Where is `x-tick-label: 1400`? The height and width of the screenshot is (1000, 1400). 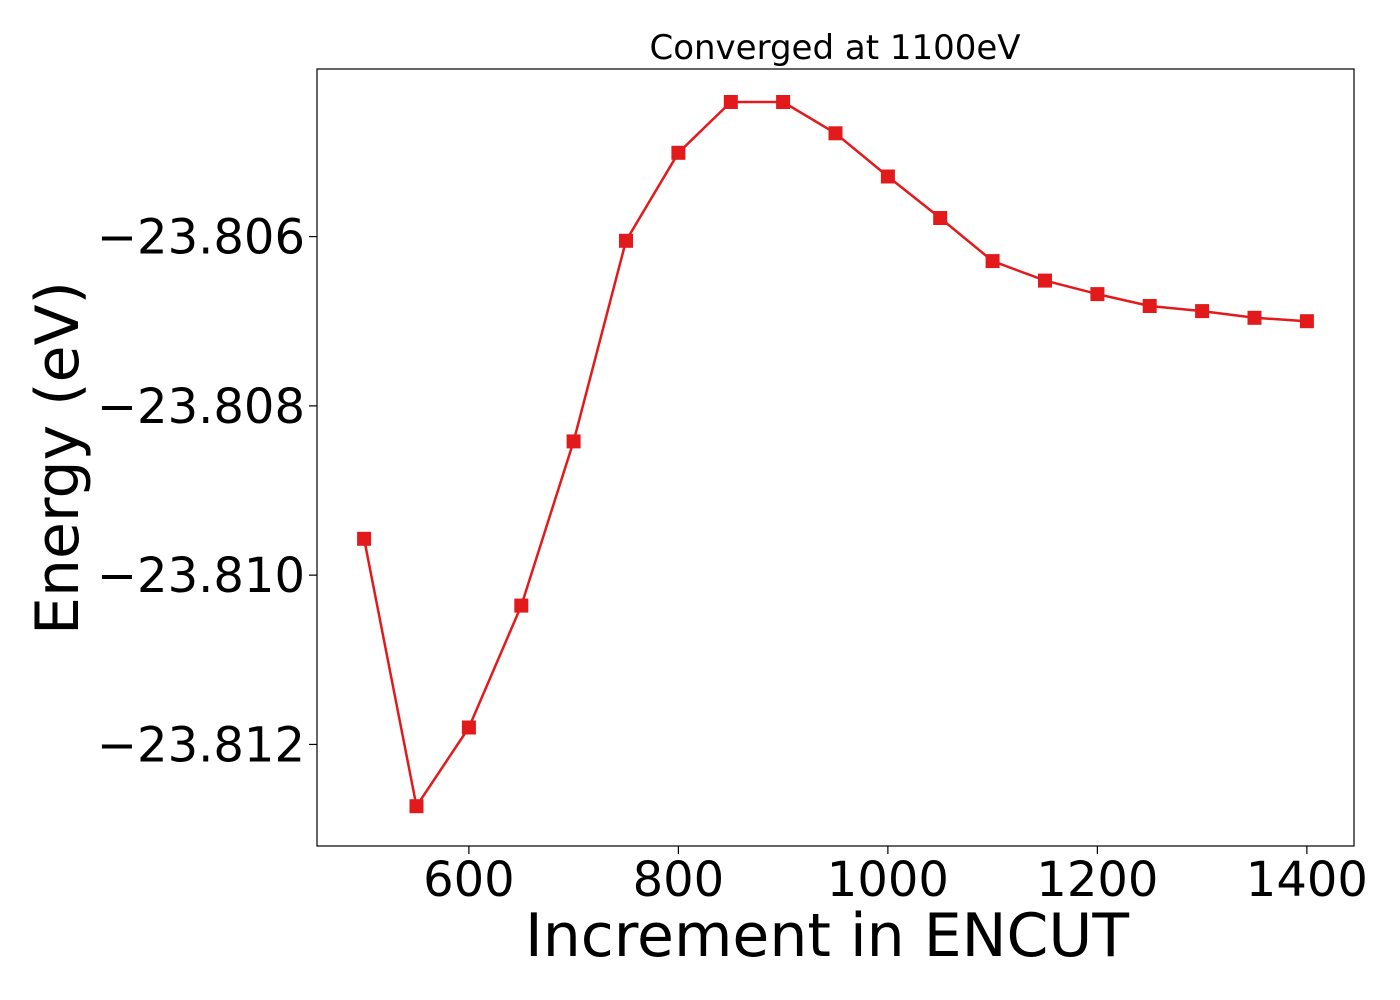
x-tick-label: 1400 is located at coordinates (1307, 880).